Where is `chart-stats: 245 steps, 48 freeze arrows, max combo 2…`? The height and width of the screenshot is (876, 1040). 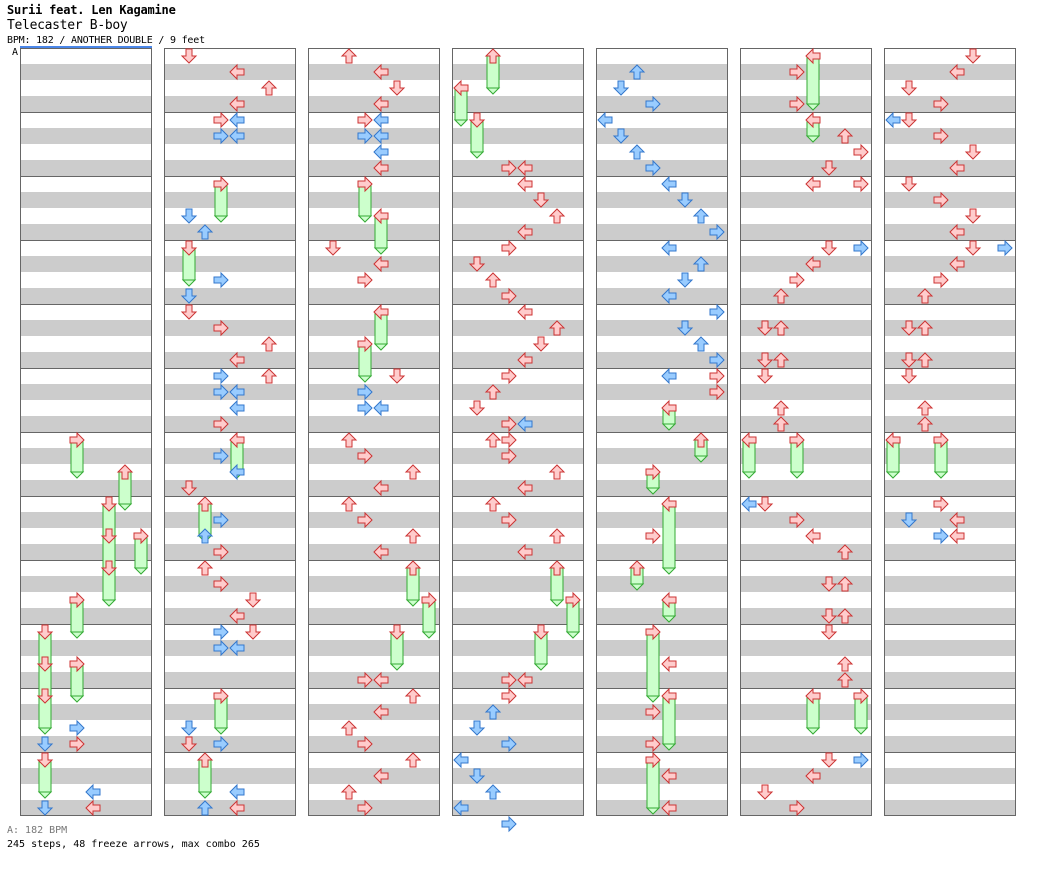 chart-stats: 245 steps, 48 freeze arrows, max combo 2… is located at coordinates (133, 844).